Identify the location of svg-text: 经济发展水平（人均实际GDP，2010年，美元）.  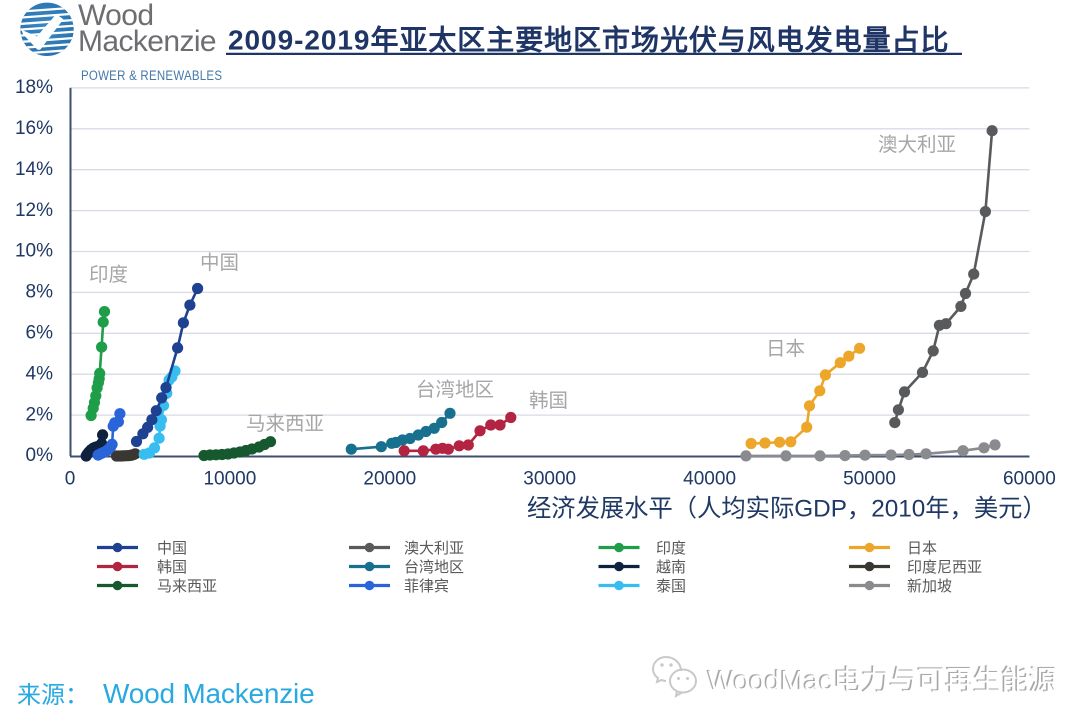
(787, 509).